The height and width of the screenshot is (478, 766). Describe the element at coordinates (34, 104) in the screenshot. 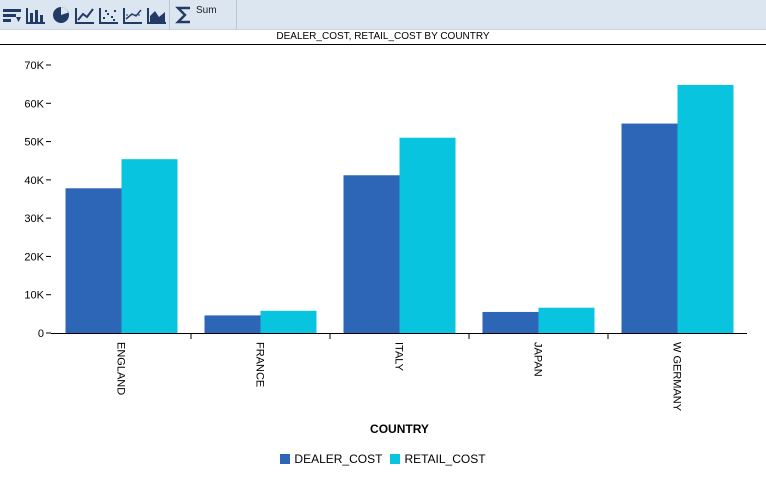

I see `y-tick-label: 60K` at that location.